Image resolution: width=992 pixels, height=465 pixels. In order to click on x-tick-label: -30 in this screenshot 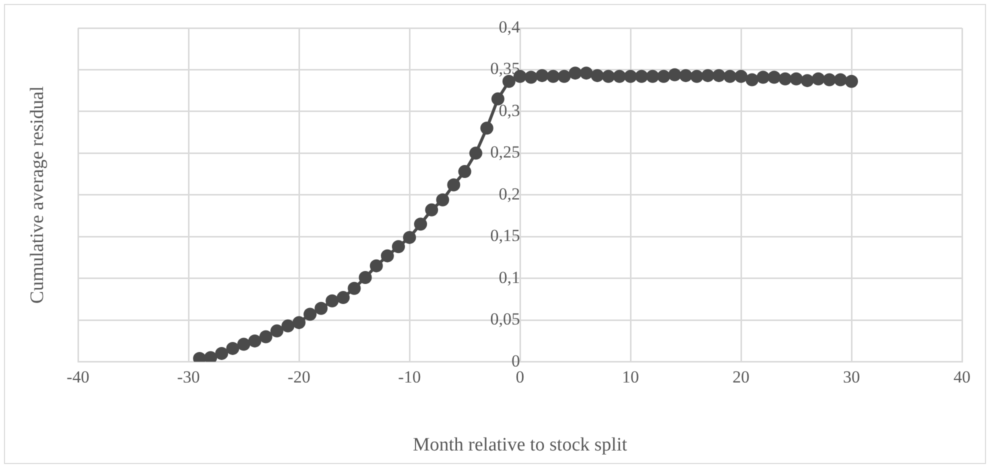, I will do `click(188, 376)`.